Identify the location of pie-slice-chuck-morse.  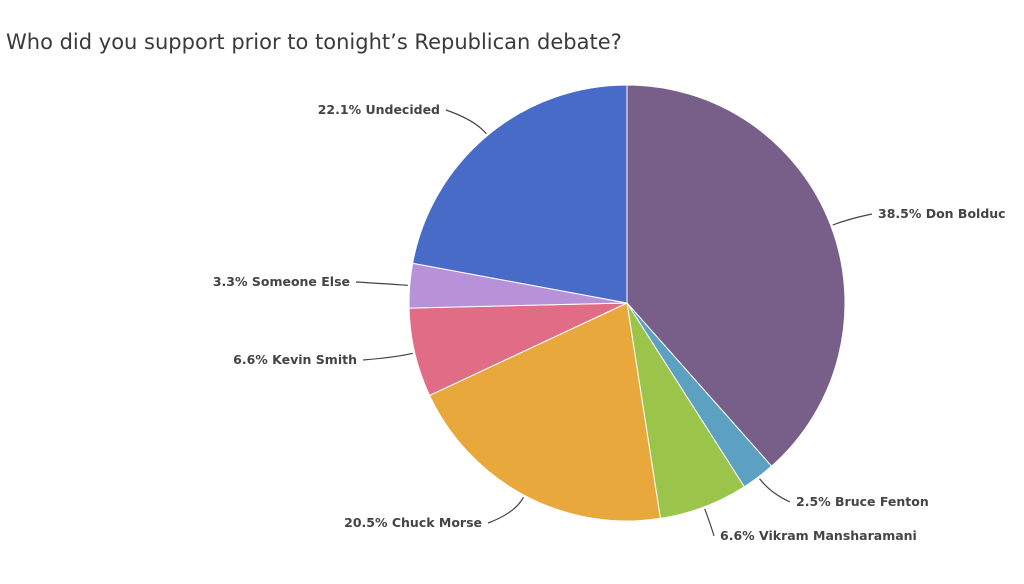
(544, 412).